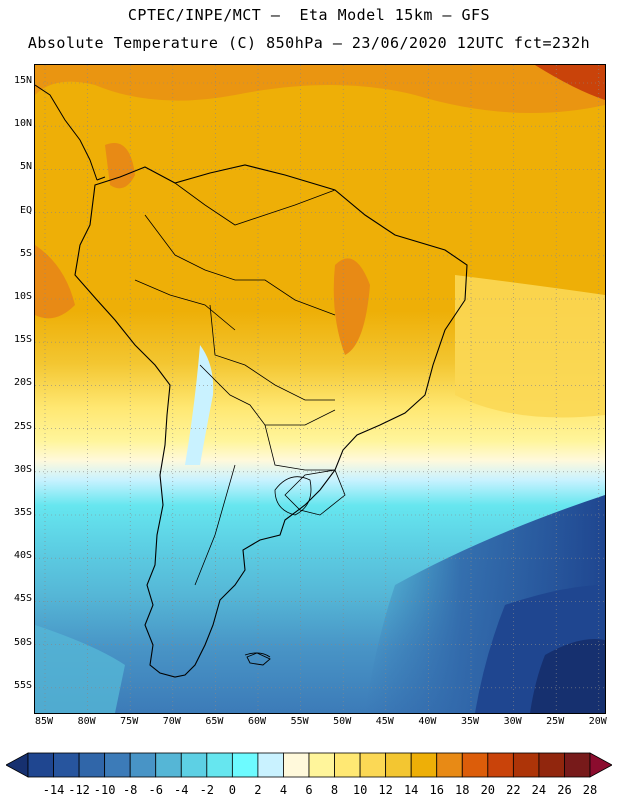 This screenshot has height=800, width=618. I want to click on colorbar, so click(309, 765).